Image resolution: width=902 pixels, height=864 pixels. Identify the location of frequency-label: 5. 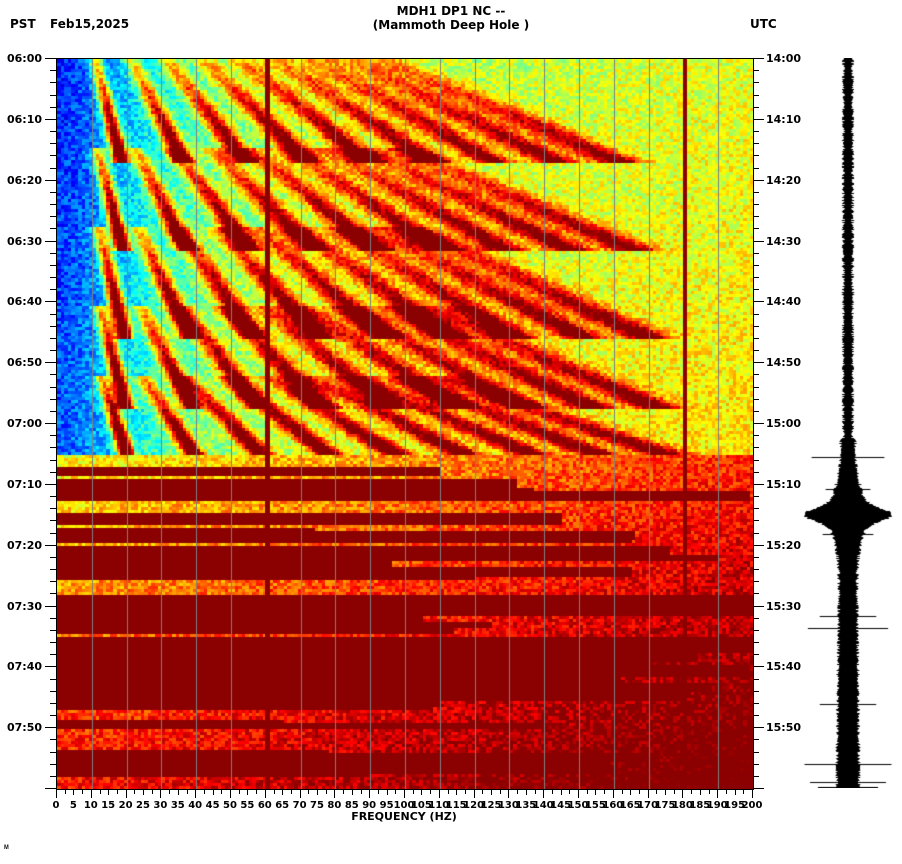
(73, 805).